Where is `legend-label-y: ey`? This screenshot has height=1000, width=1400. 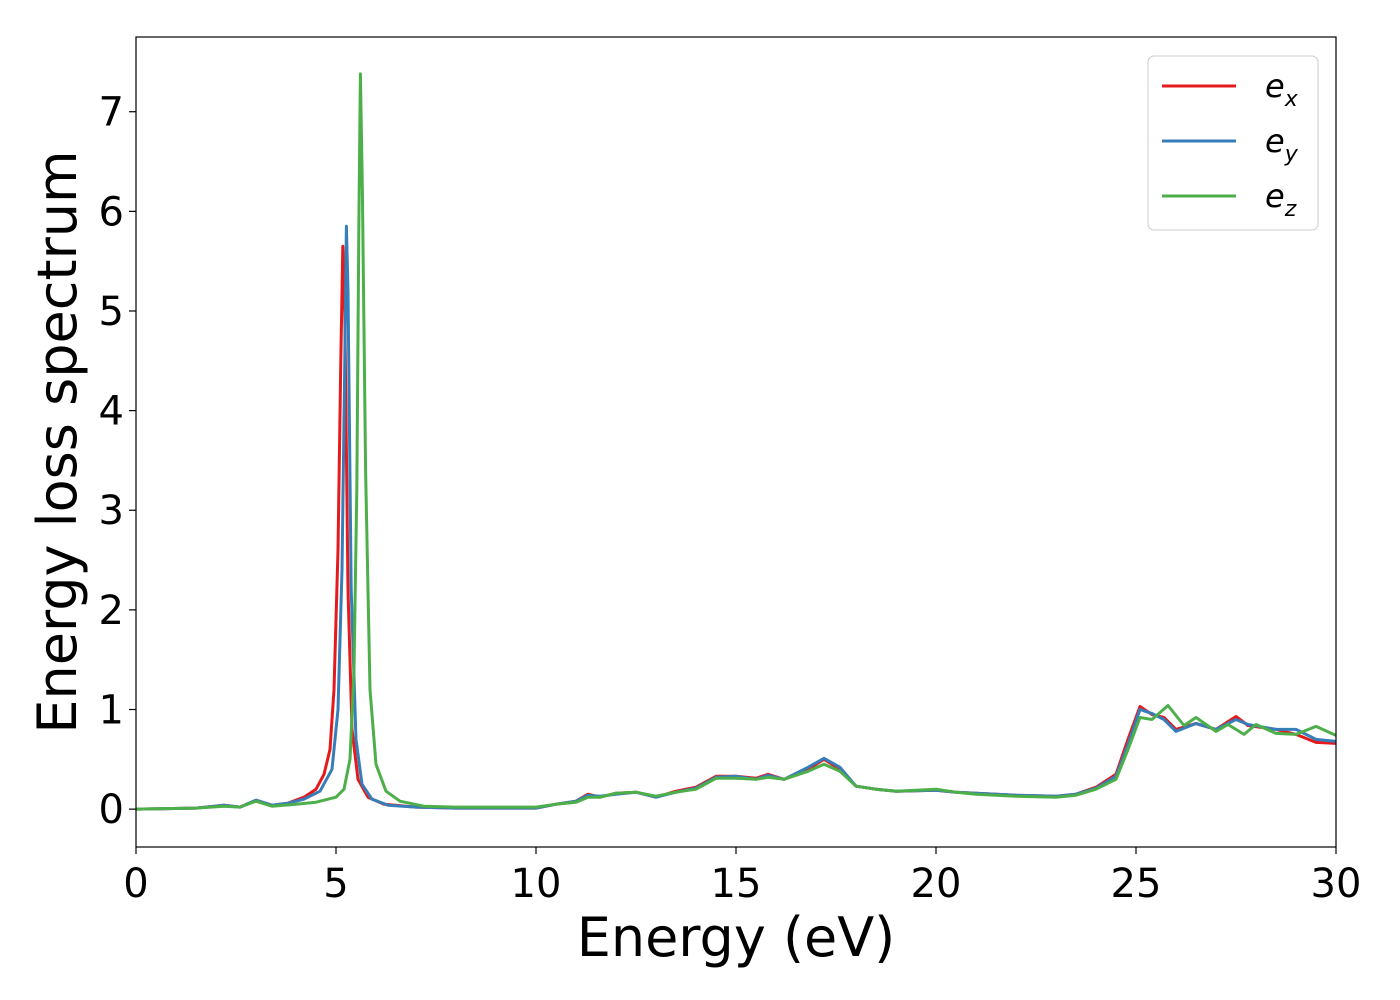 legend-label-y: ey is located at coordinates (1282, 144).